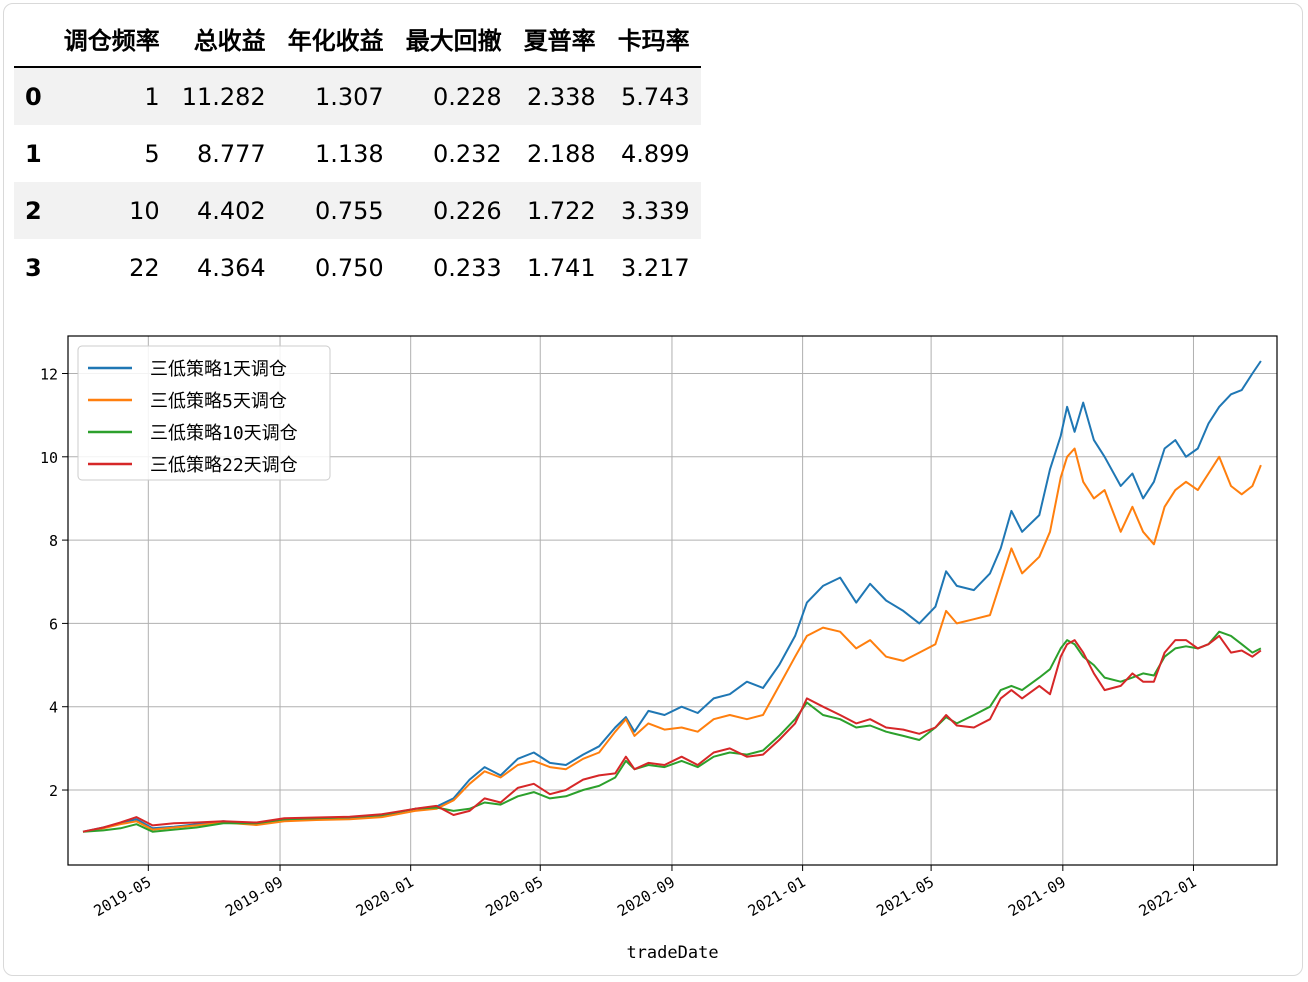 The width and height of the screenshot is (1308, 982). Describe the element at coordinates (467, 153) in the screenshot. I see `table-cell: 0.232` at that location.